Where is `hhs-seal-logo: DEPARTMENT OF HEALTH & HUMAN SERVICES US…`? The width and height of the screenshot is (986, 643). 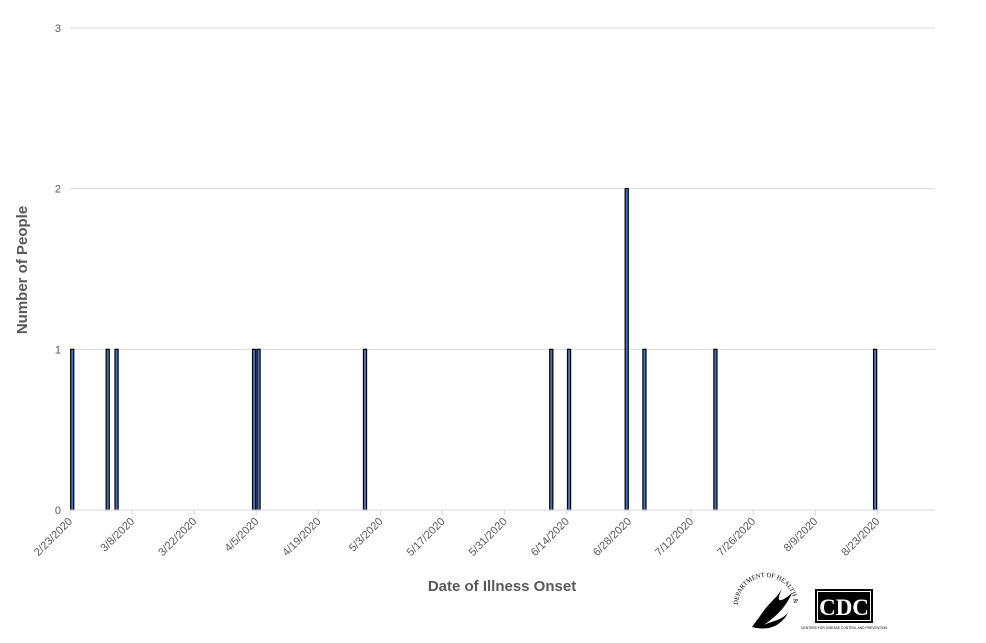
hhs-seal-logo: DEPARTMENT OF HEALTH & HUMAN SERVICES US… is located at coordinates (766, 600).